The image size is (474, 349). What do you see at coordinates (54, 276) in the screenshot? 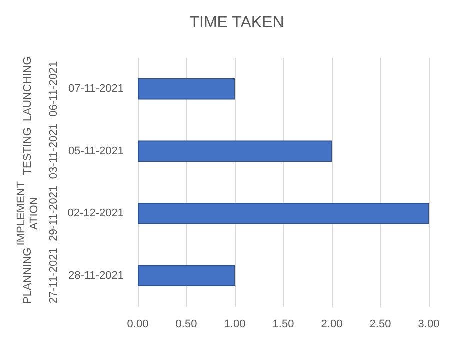
I see `text: 27-11-2021` at bounding box center [54, 276].